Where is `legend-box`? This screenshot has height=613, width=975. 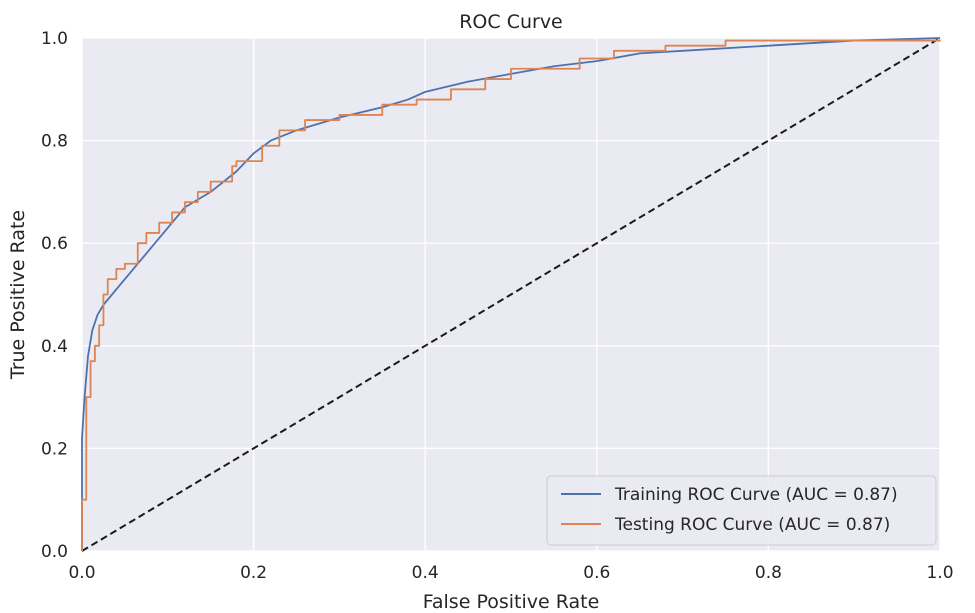 legend-box is located at coordinates (741, 510).